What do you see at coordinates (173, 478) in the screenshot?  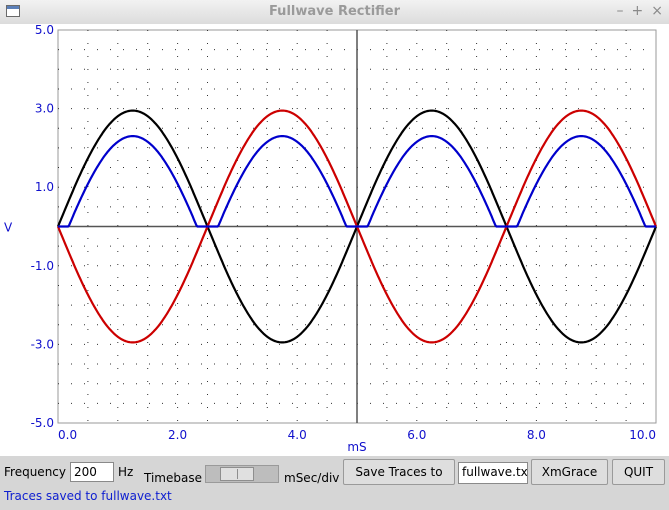 I see `timebase-label: Timebase` at bounding box center [173, 478].